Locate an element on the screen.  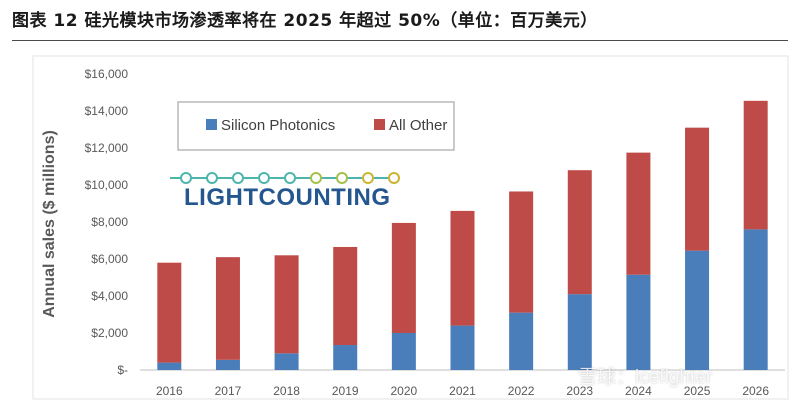
legend-label-all-other: All Other is located at coordinates (418, 125).